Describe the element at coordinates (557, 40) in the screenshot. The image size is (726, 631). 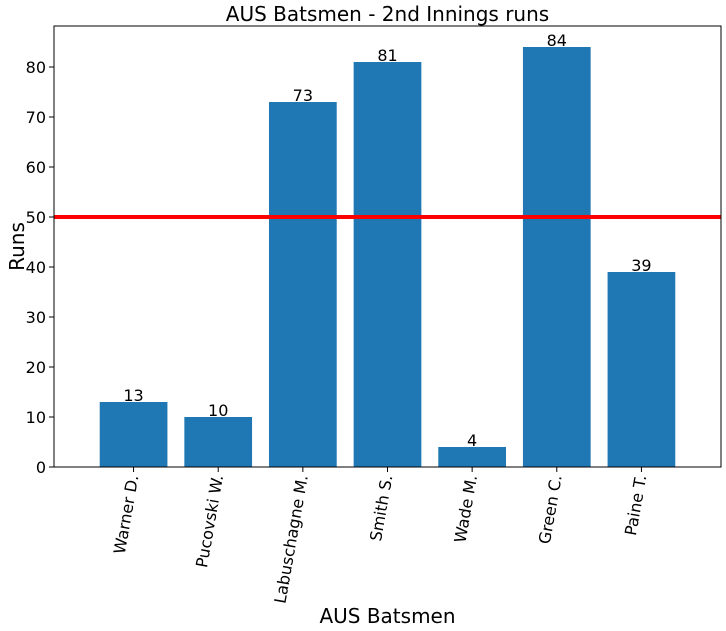
I see `data-label: 84` at that location.